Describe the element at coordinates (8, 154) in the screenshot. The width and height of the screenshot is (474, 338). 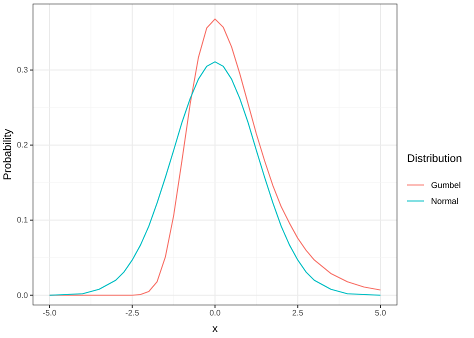
I see `y-axis-title: Probability` at that location.